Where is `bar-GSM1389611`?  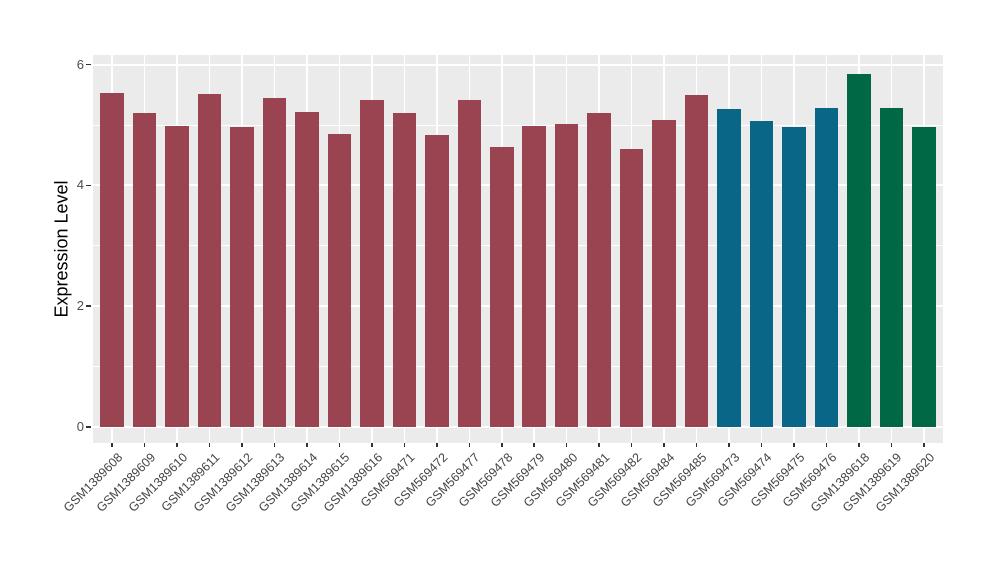 bar-GSM1389611 is located at coordinates (209, 260).